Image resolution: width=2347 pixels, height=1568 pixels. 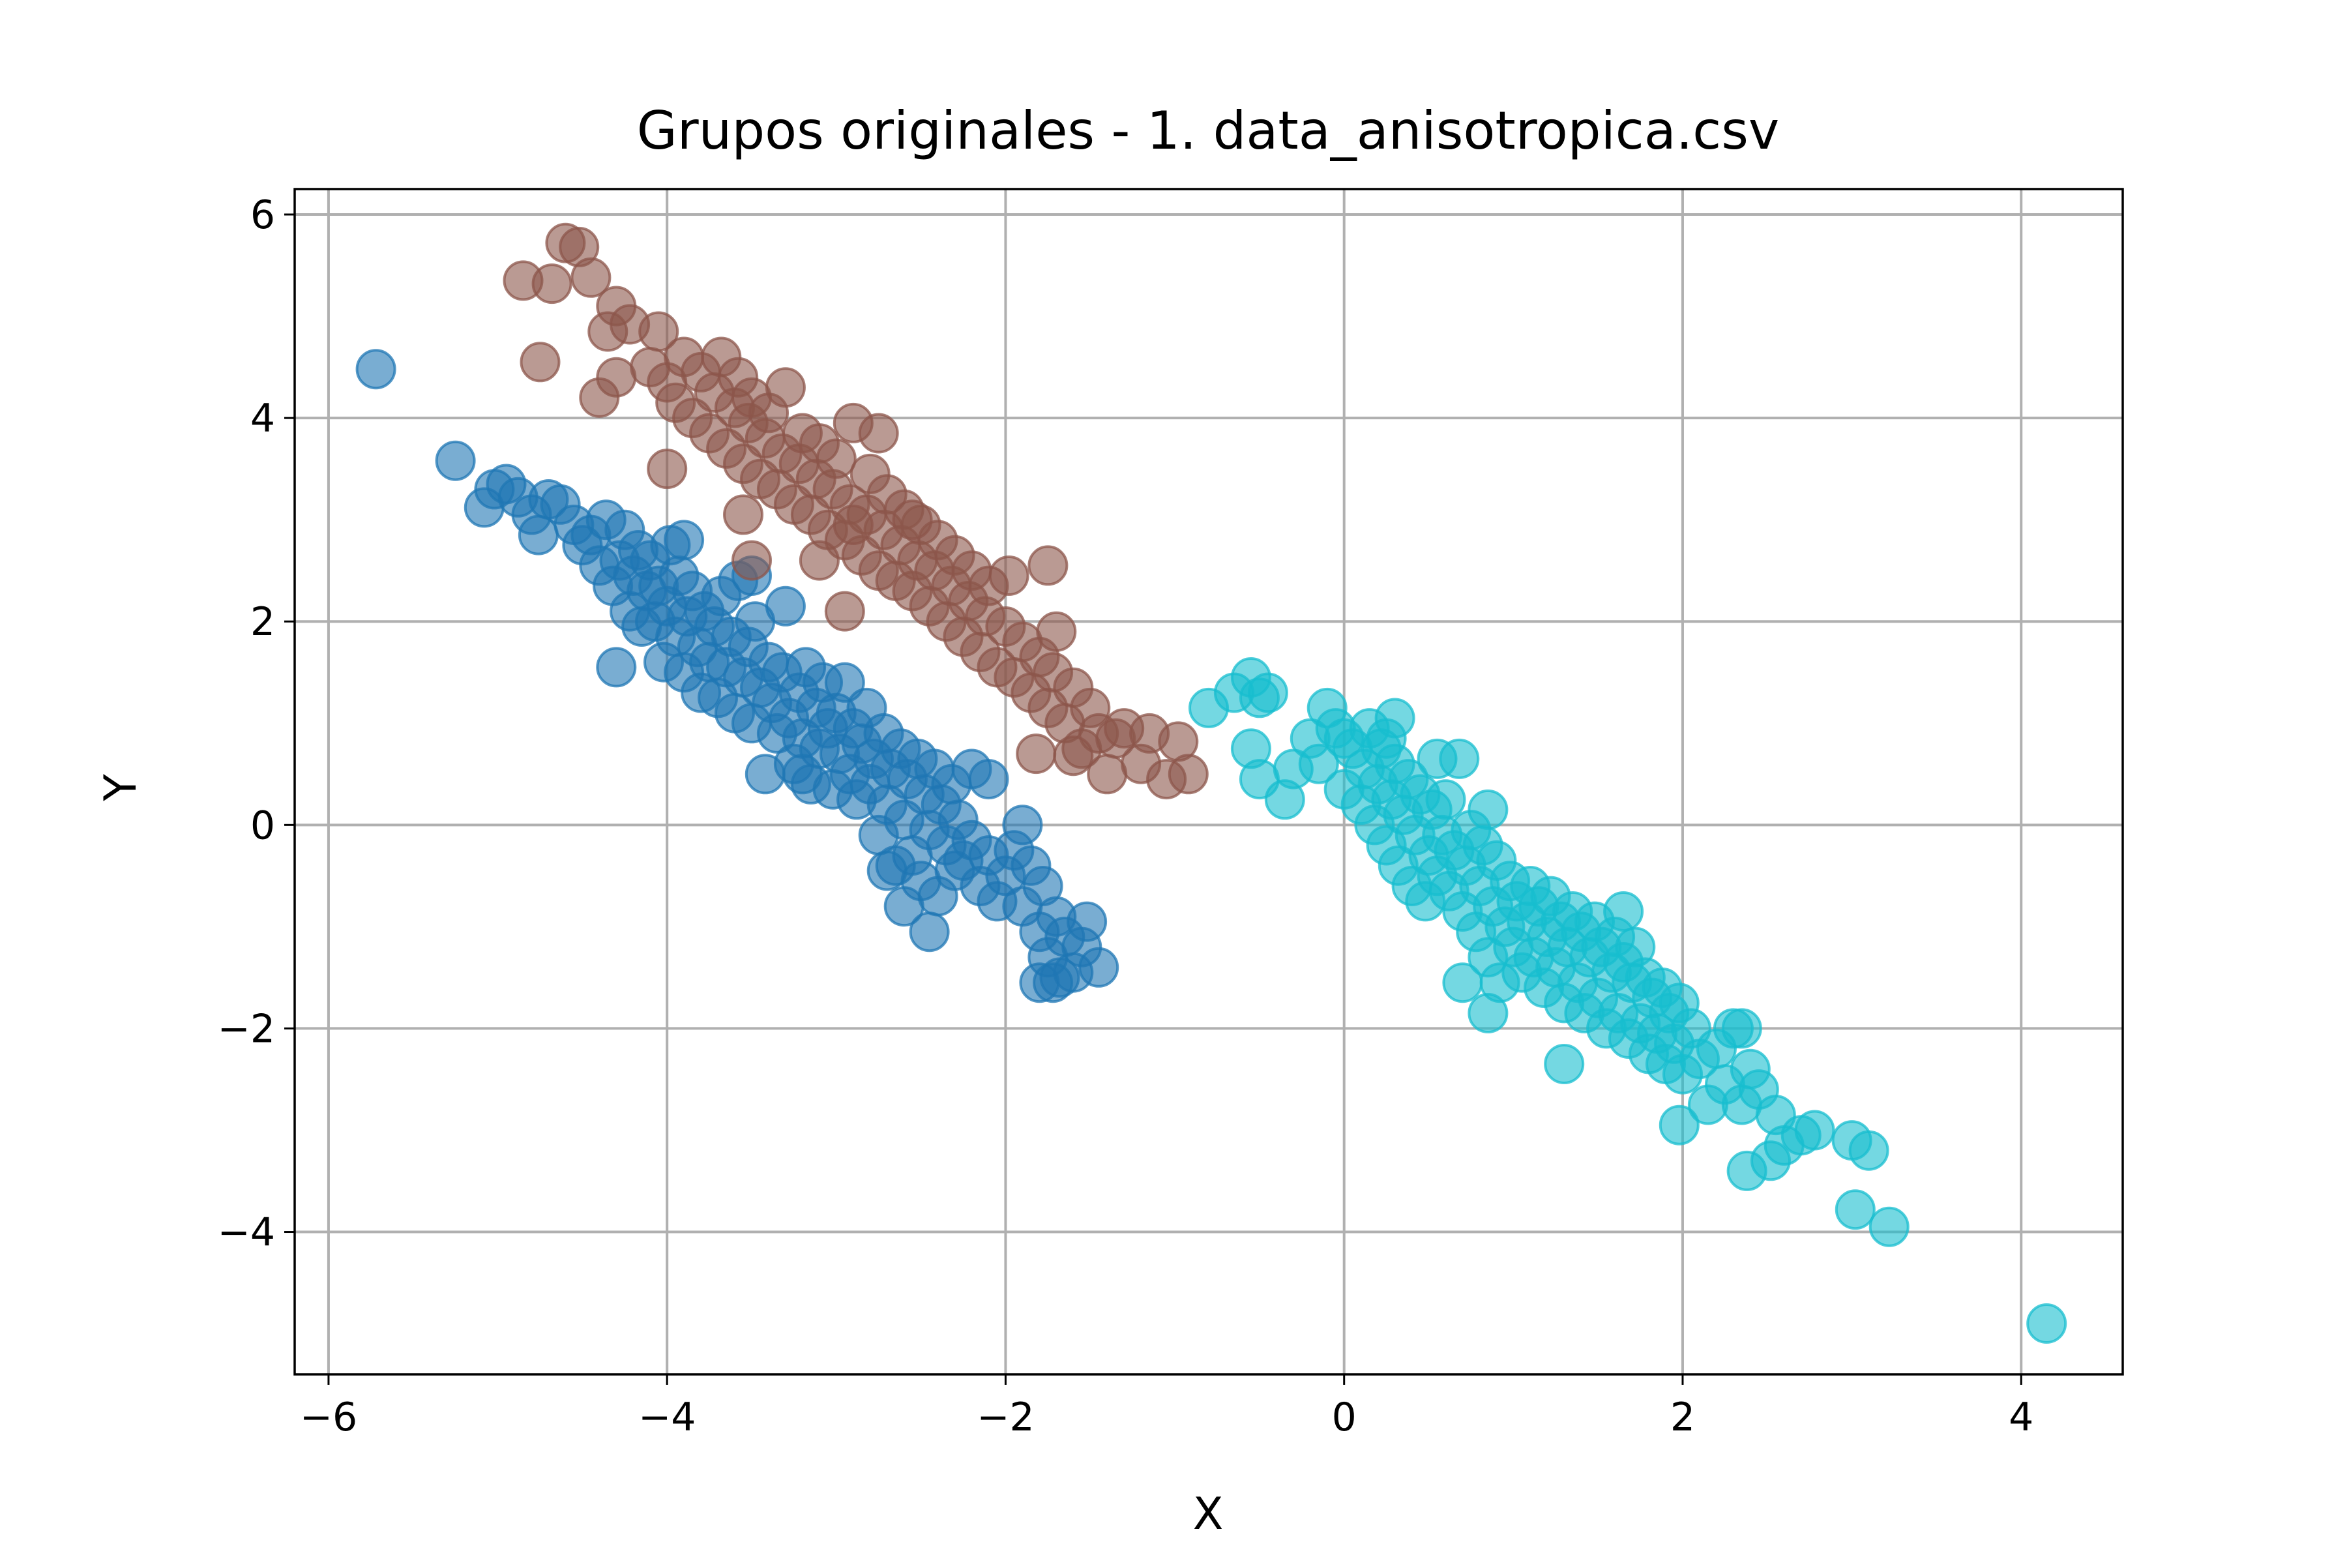 What do you see at coordinates (246, 1029) in the screenshot?
I see `y-tick-label: −2` at bounding box center [246, 1029].